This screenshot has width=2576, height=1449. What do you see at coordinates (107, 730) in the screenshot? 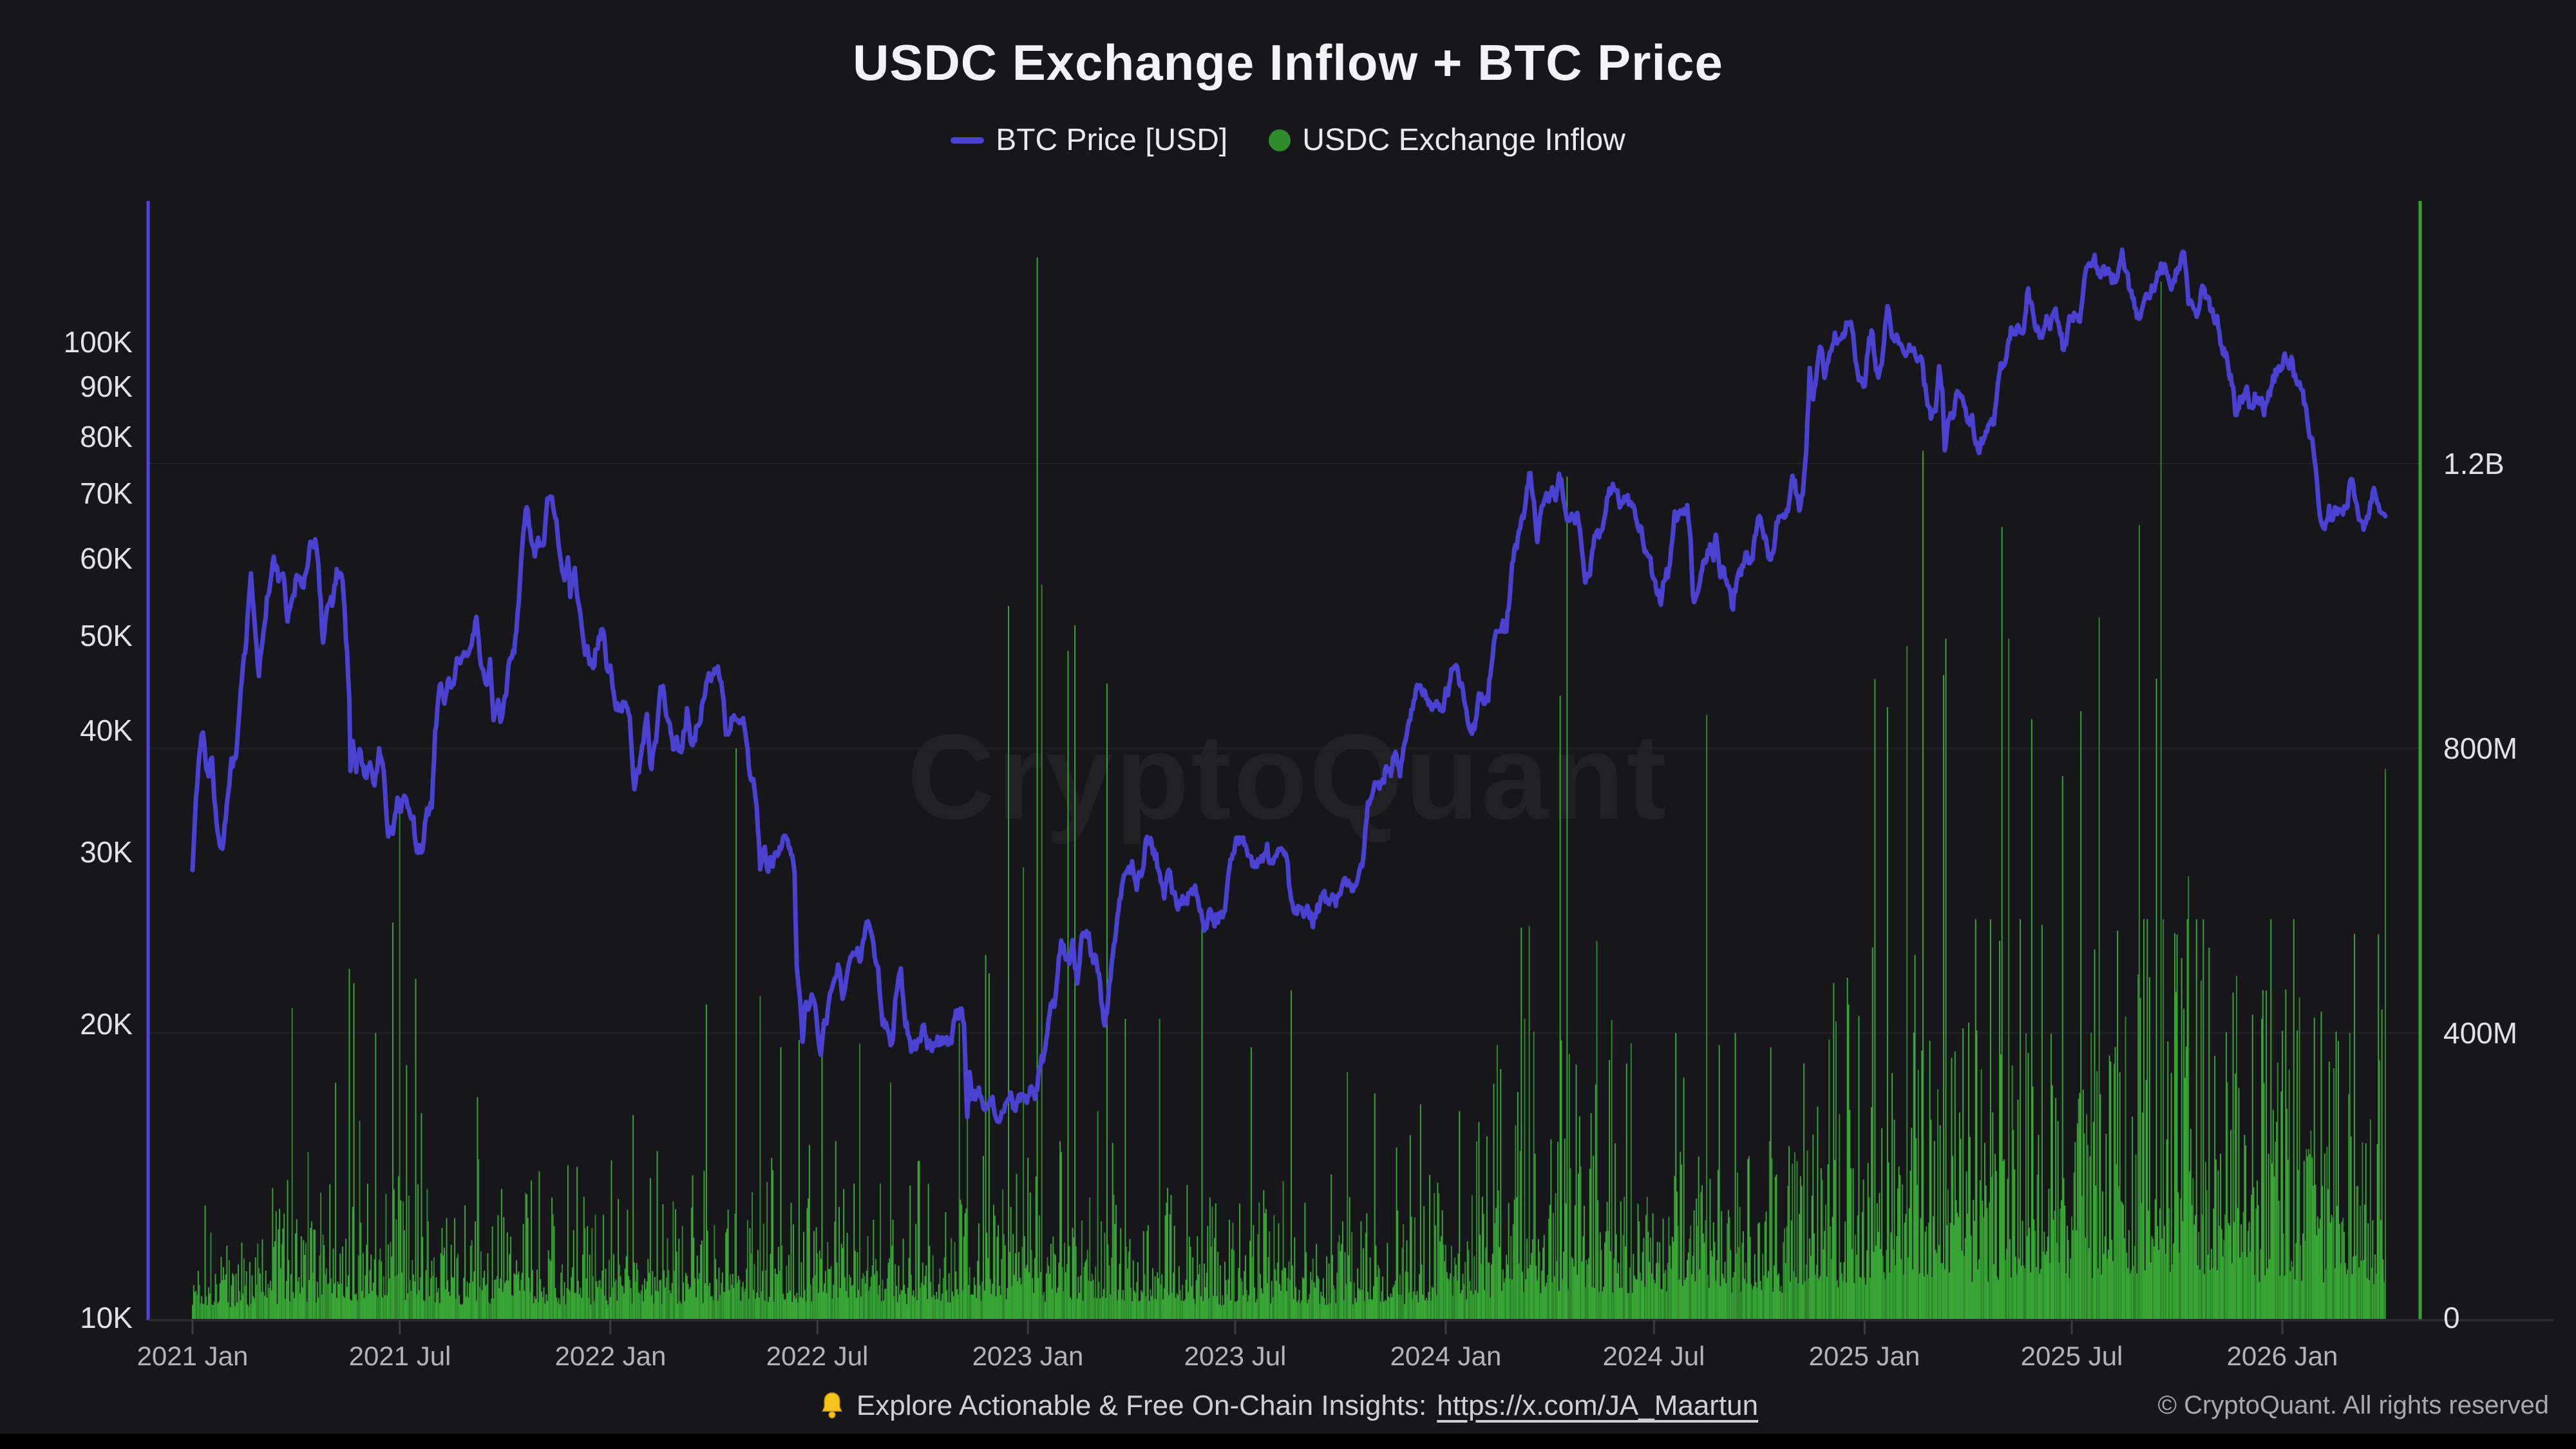
I see `y-axis-left-tick-label: 40K` at bounding box center [107, 730].